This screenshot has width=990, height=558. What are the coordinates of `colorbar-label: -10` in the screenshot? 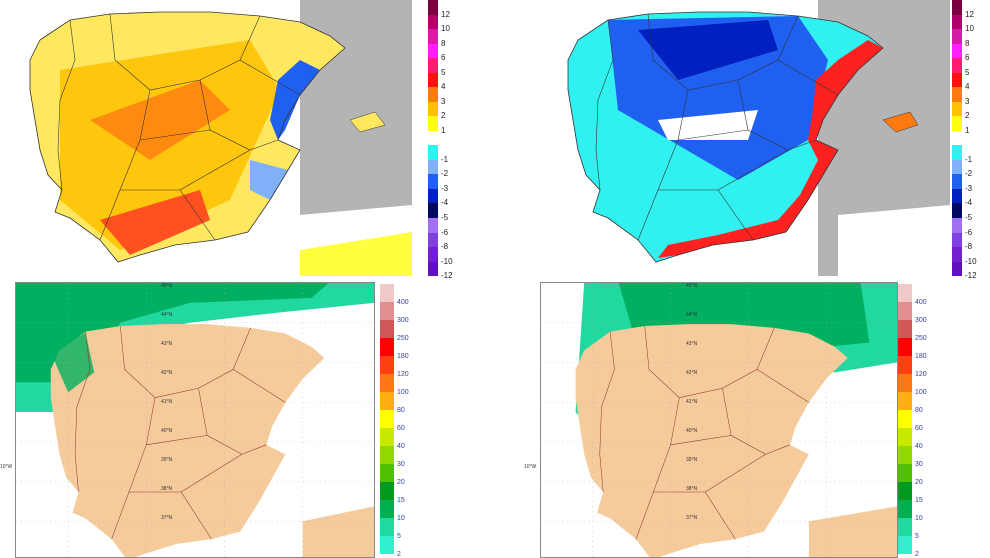 It's located at (447, 261).